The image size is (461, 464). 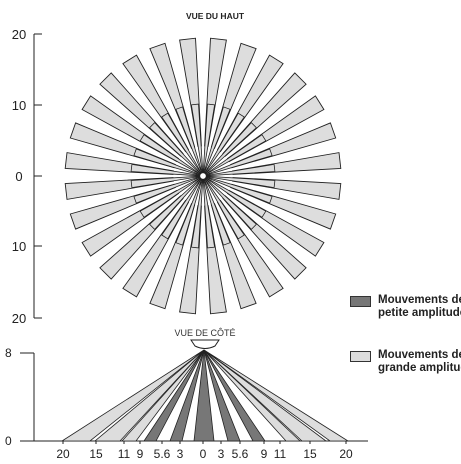 What do you see at coordinates (203, 454) in the screenshot?
I see `side-x-tick-label: 0` at bounding box center [203, 454].